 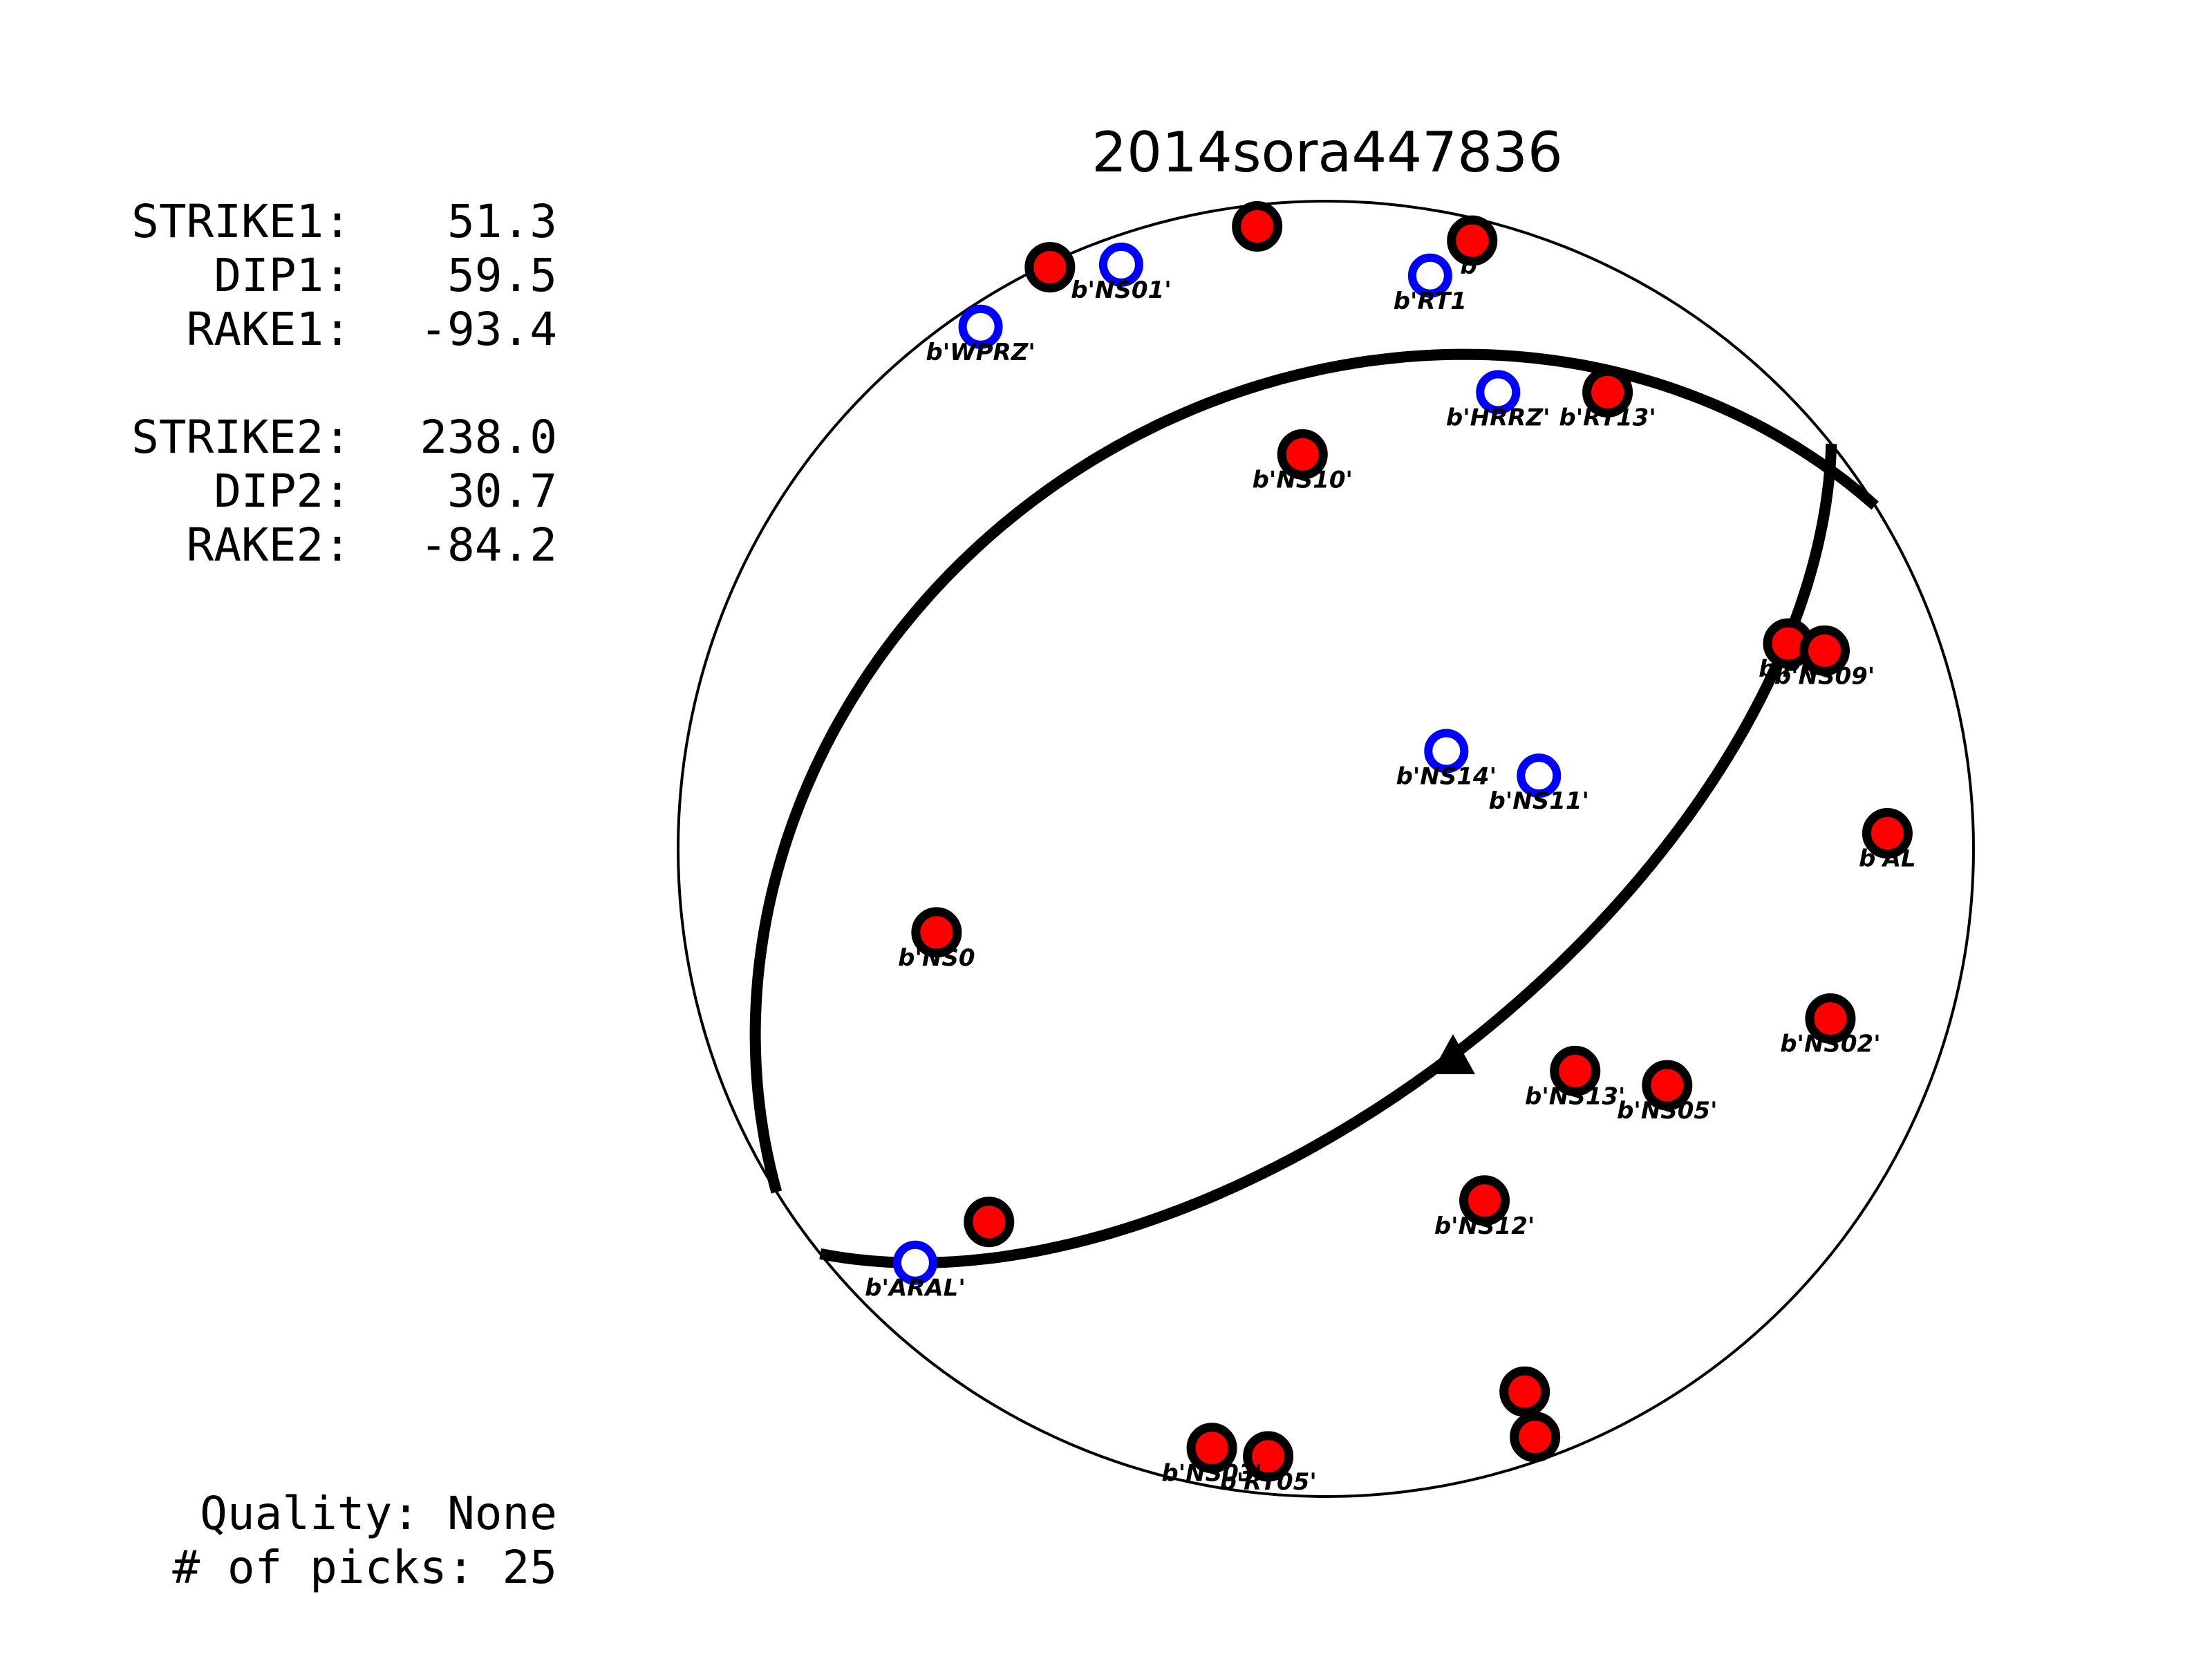 I want to click on slip-vector-triangle, so click(x=1453, y=1054).